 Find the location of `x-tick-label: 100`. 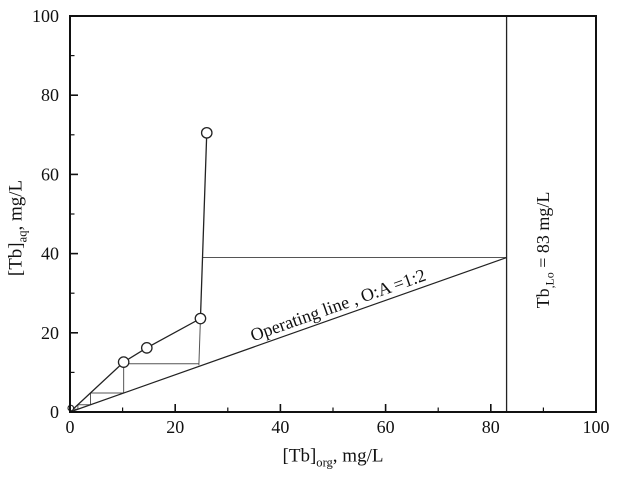

x-tick-label: 100 is located at coordinates (596, 427).